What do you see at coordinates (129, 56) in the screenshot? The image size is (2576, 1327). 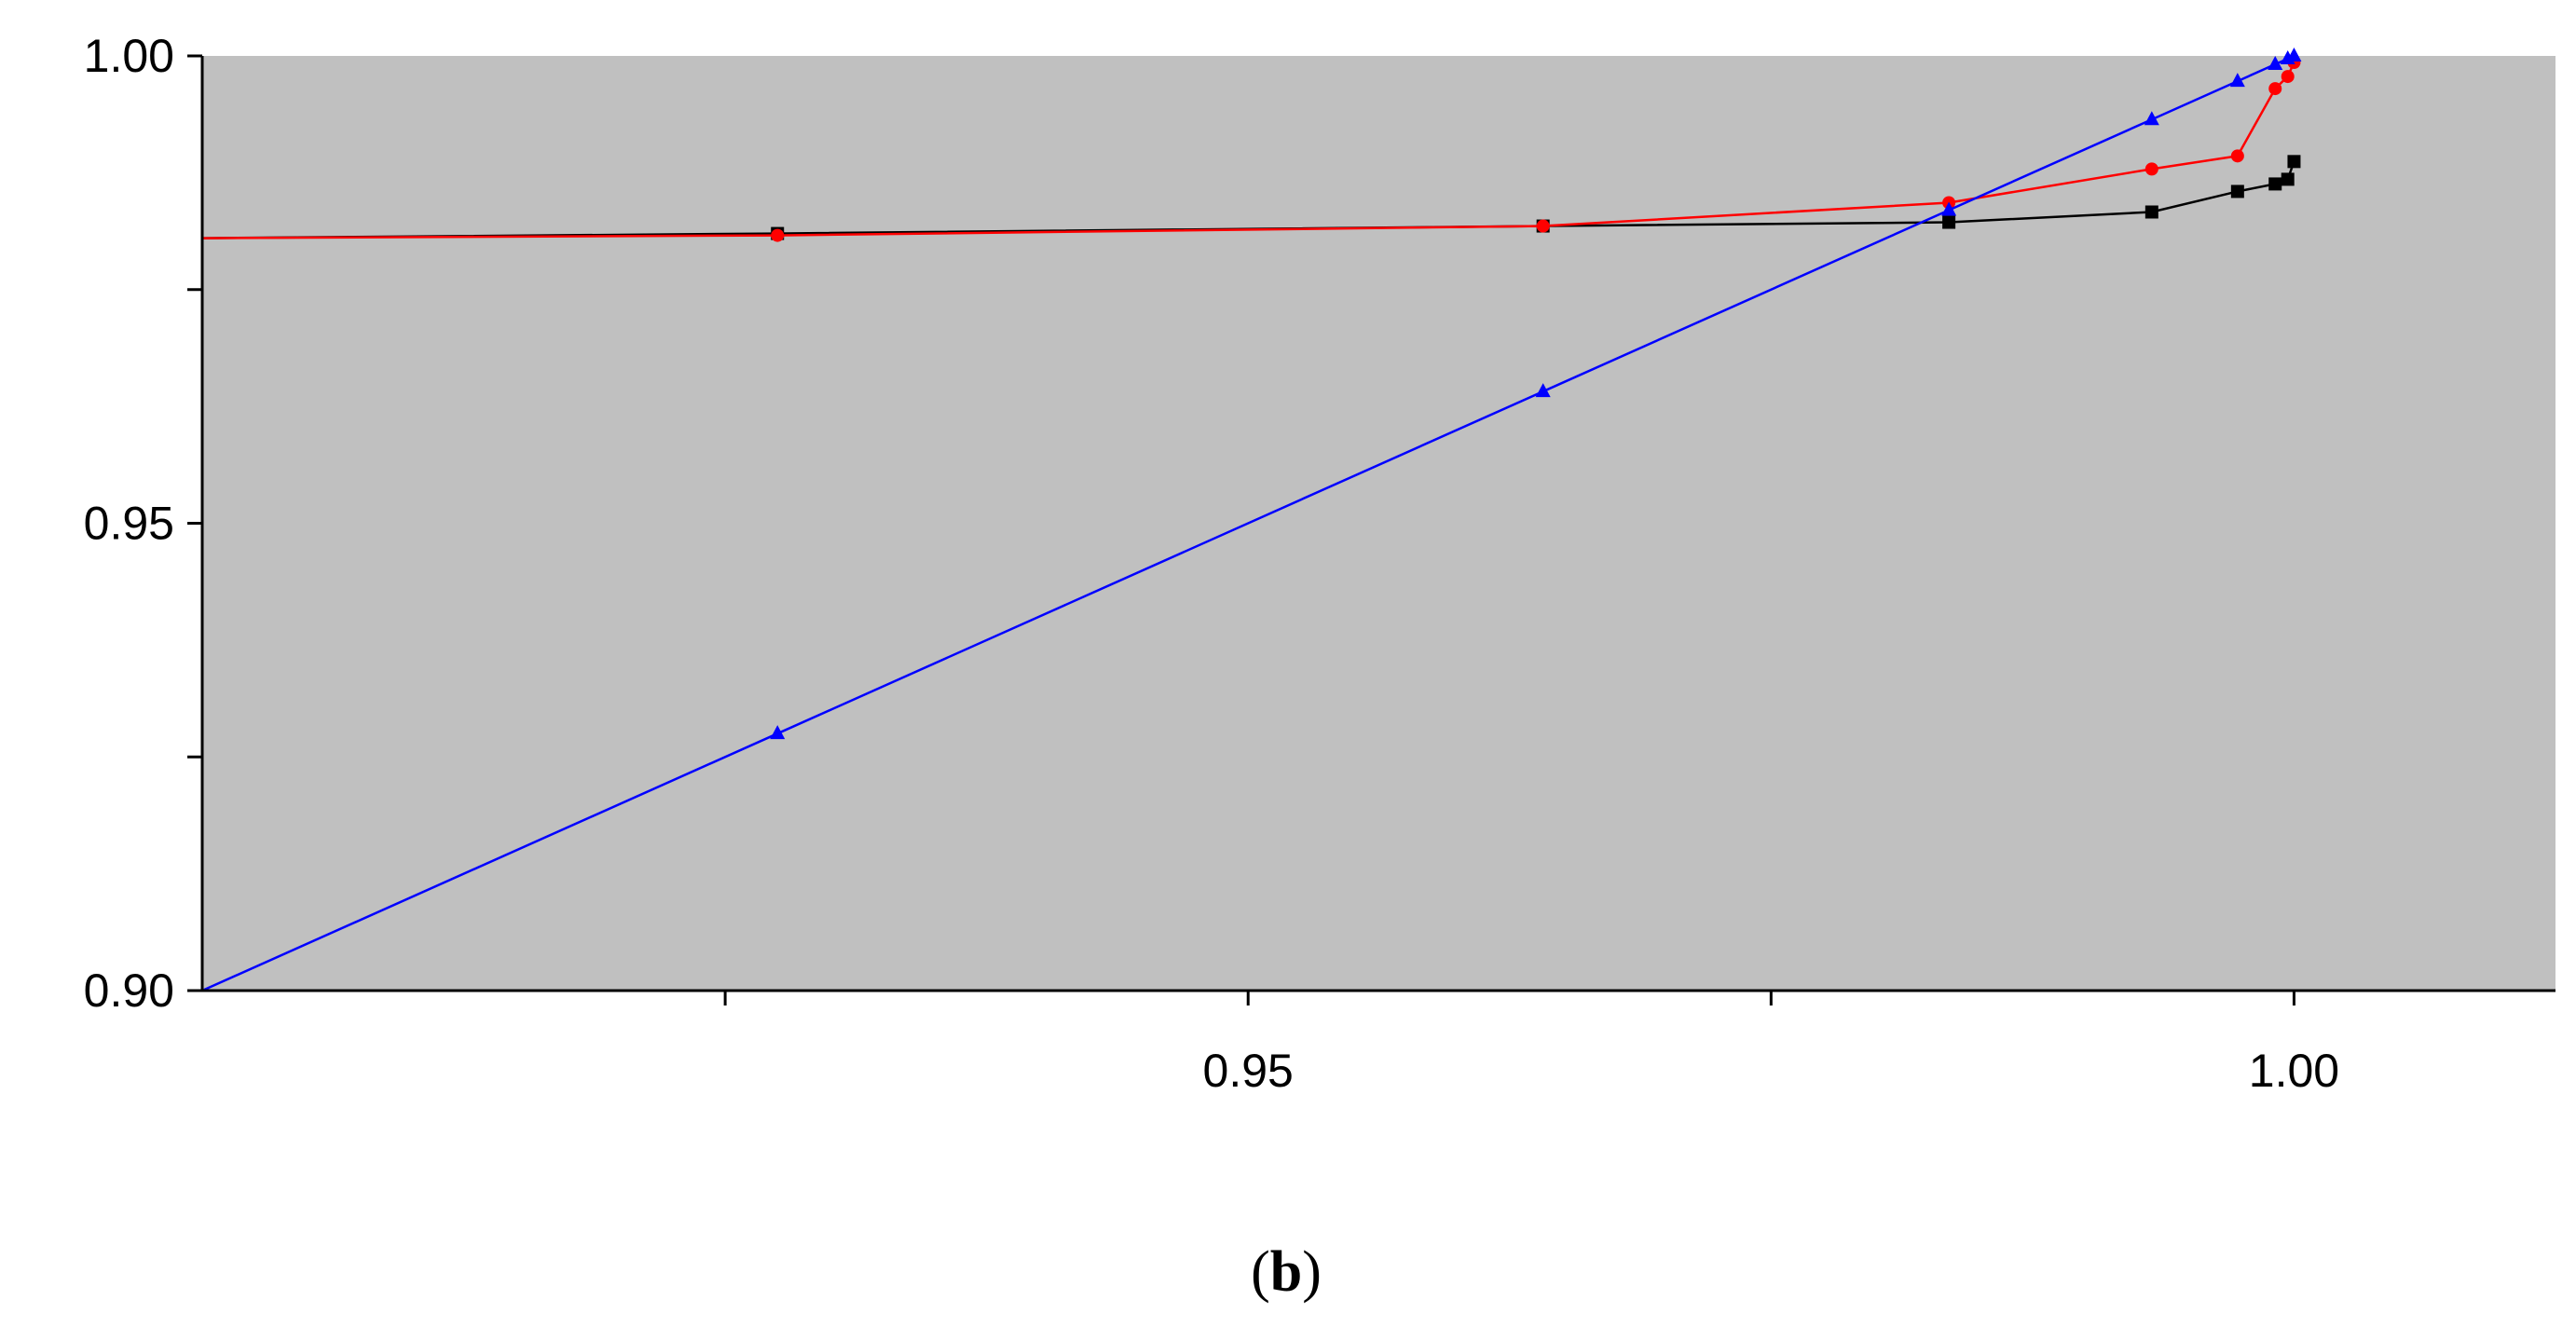 I see `y-tick-label-1: 1.00` at bounding box center [129, 56].